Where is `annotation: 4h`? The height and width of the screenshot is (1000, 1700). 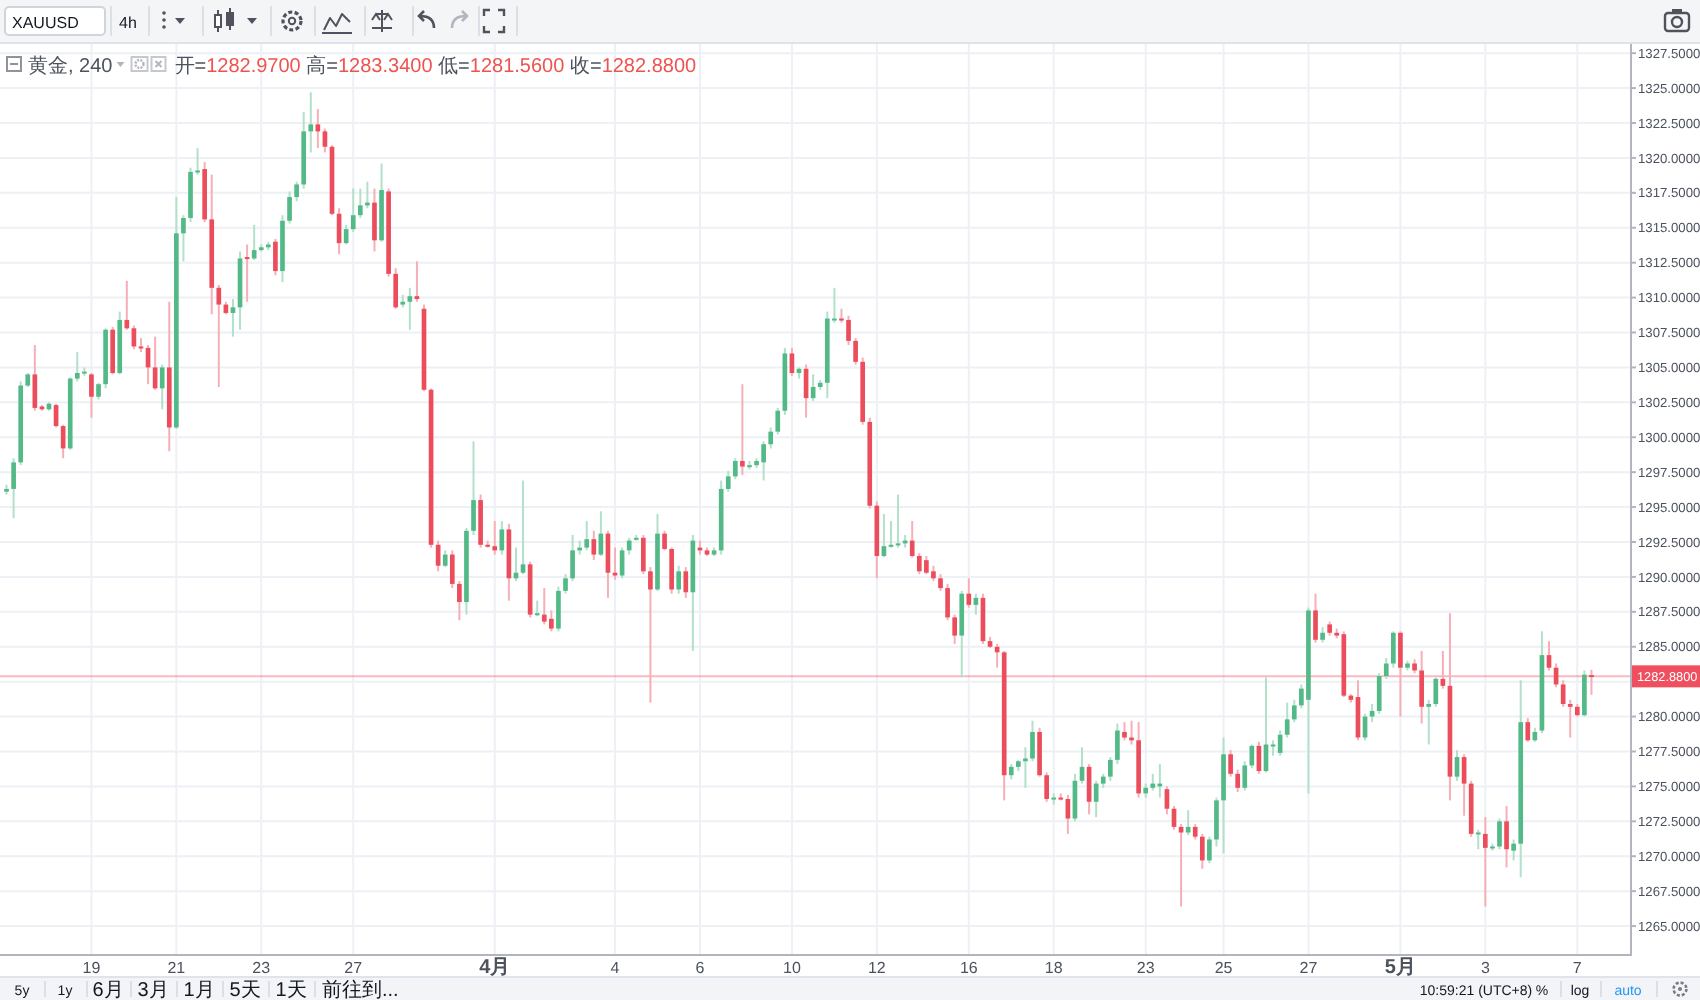
annotation: 4h is located at coordinates (128, 23).